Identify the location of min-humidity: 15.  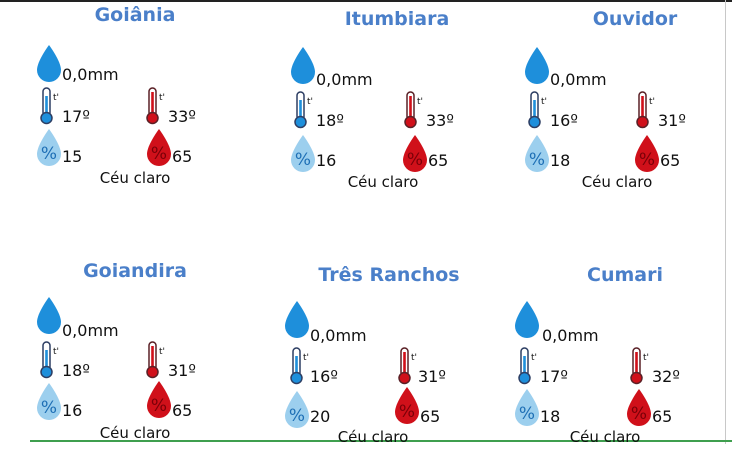
(72, 156).